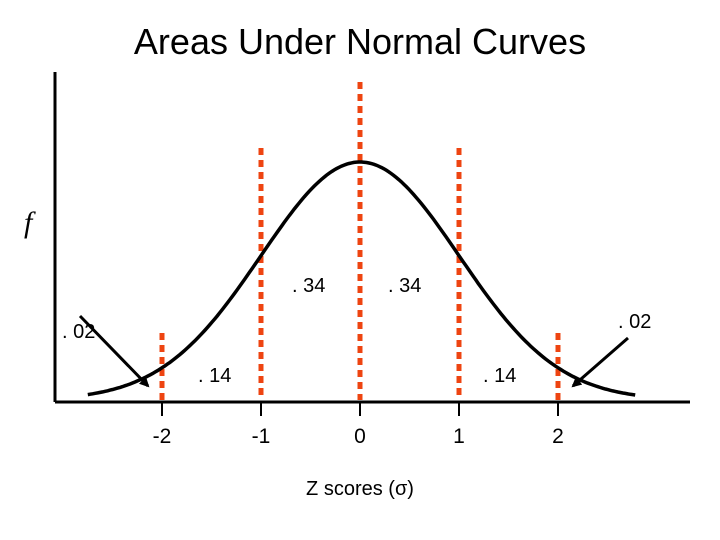 This screenshot has width=720, height=540. What do you see at coordinates (360, 489) in the screenshot?
I see `x-axis-label: Z scores (σ)` at bounding box center [360, 489].